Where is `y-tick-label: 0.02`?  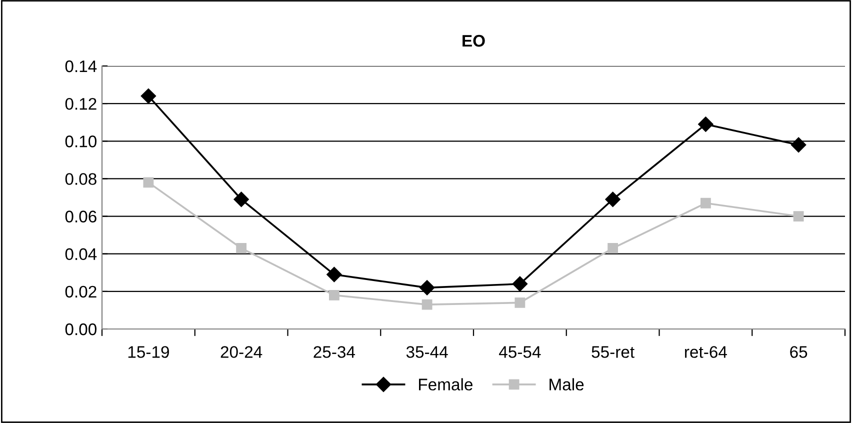 y-tick-label: 0.02 is located at coordinates (80, 292).